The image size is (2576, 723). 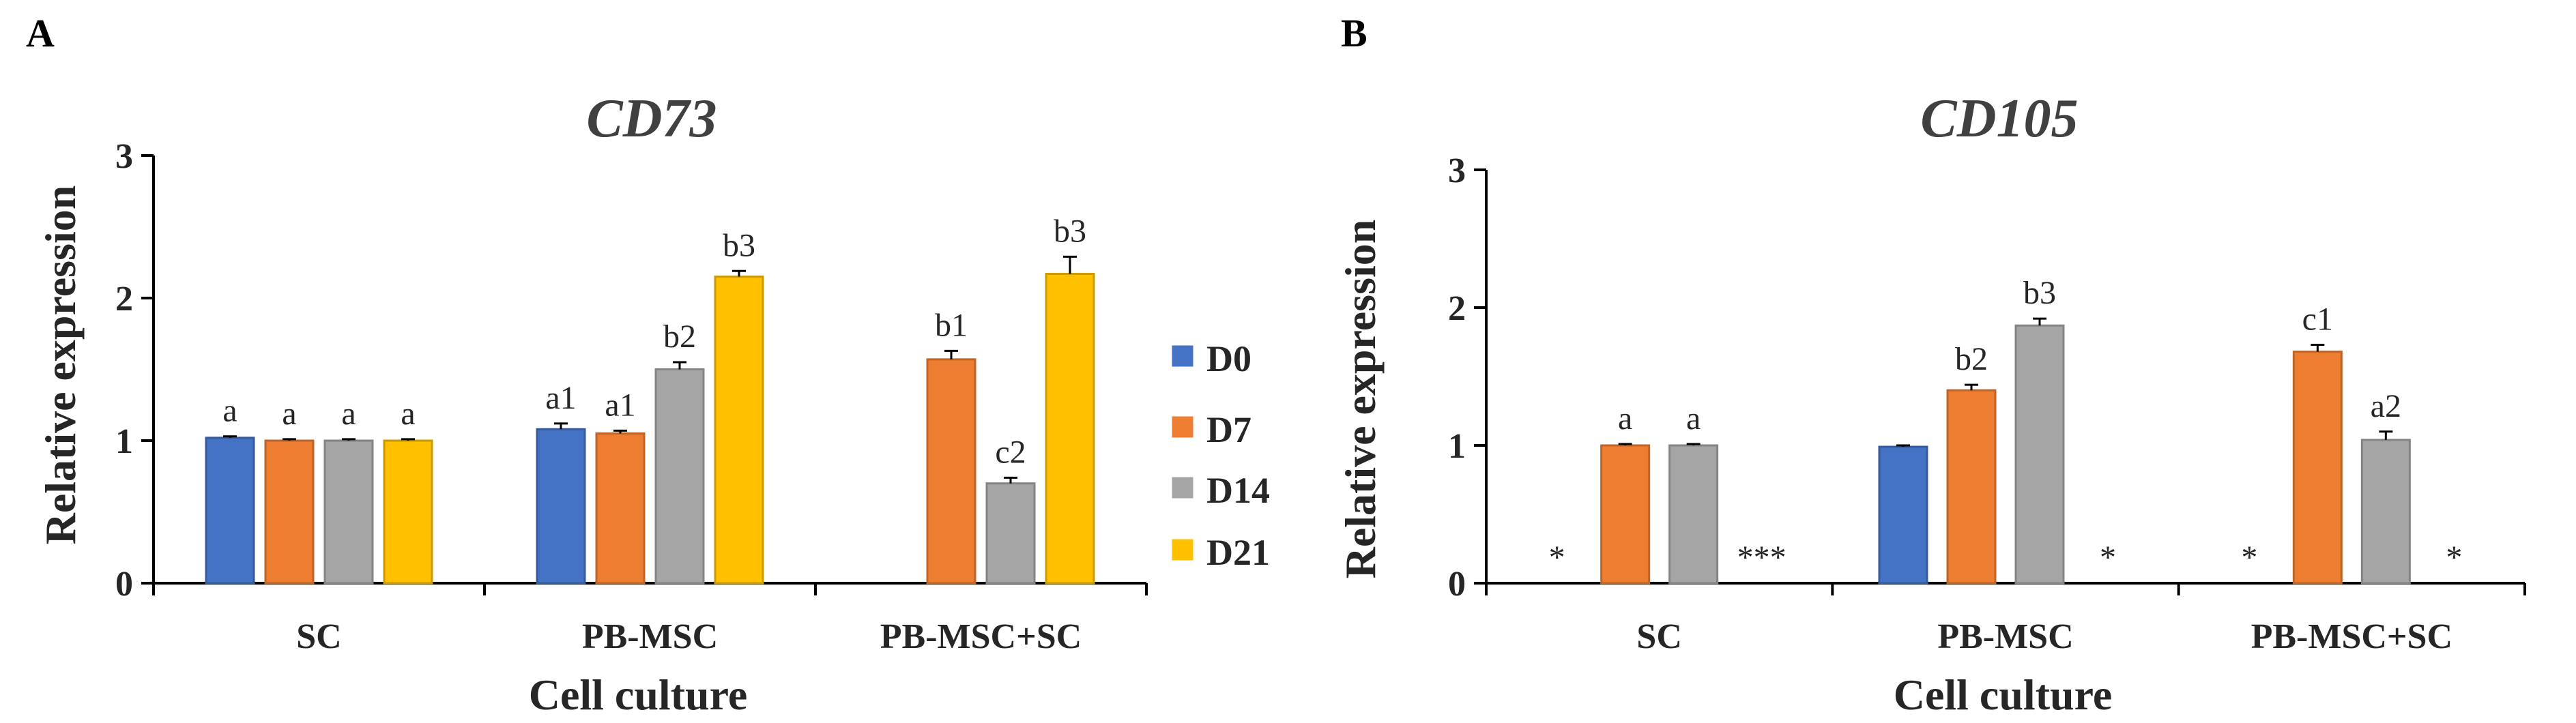 I want to click on bar-d21-pb-msc, so click(x=739, y=430).